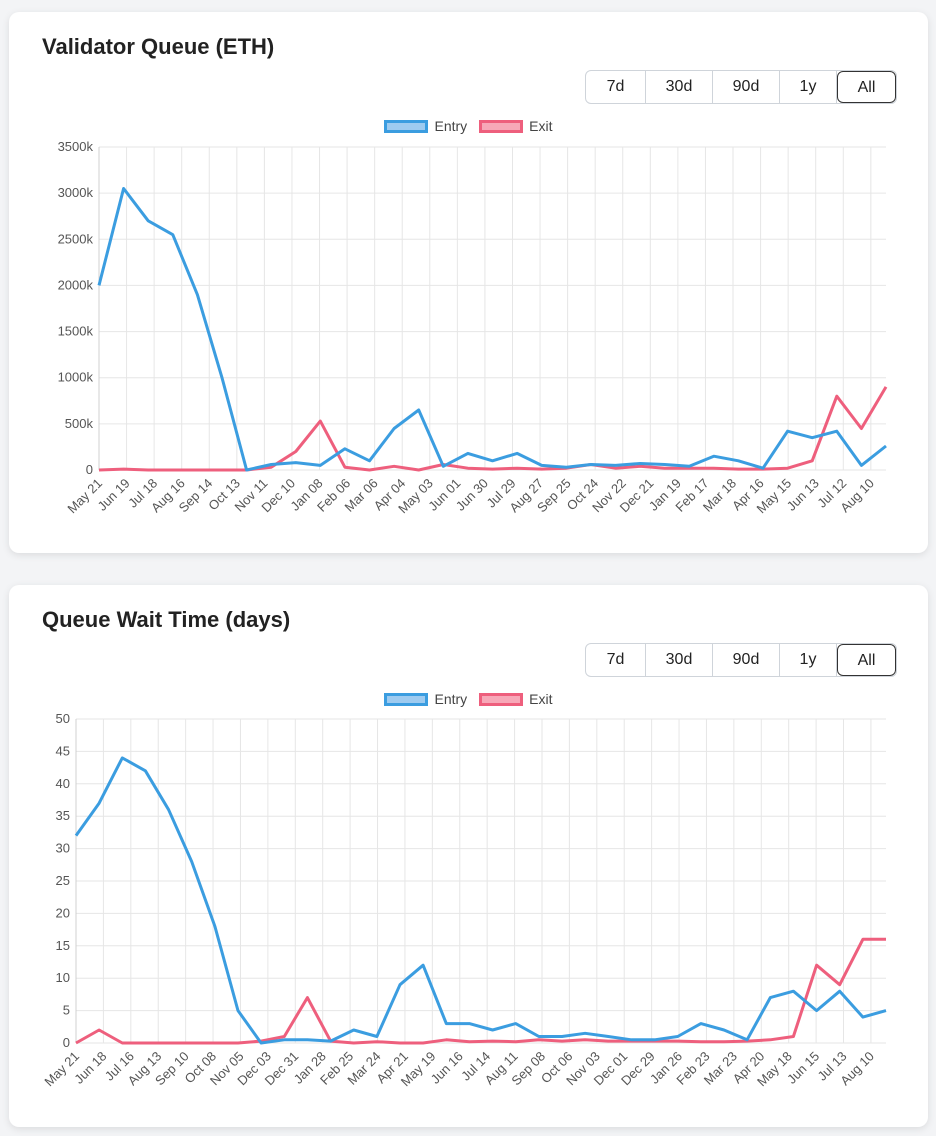 This screenshot has width=936, height=1136. Describe the element at coordinates (66, 1010) in the screenshot. I see `y-tick-label: 5` at that location.